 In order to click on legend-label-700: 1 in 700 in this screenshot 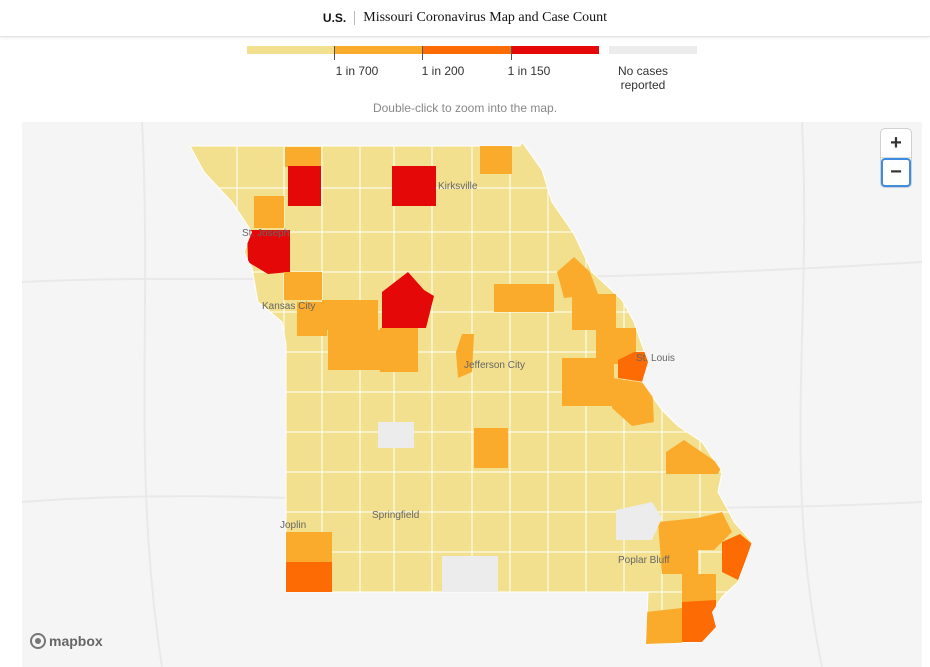, I will do `click(357, 71)`.